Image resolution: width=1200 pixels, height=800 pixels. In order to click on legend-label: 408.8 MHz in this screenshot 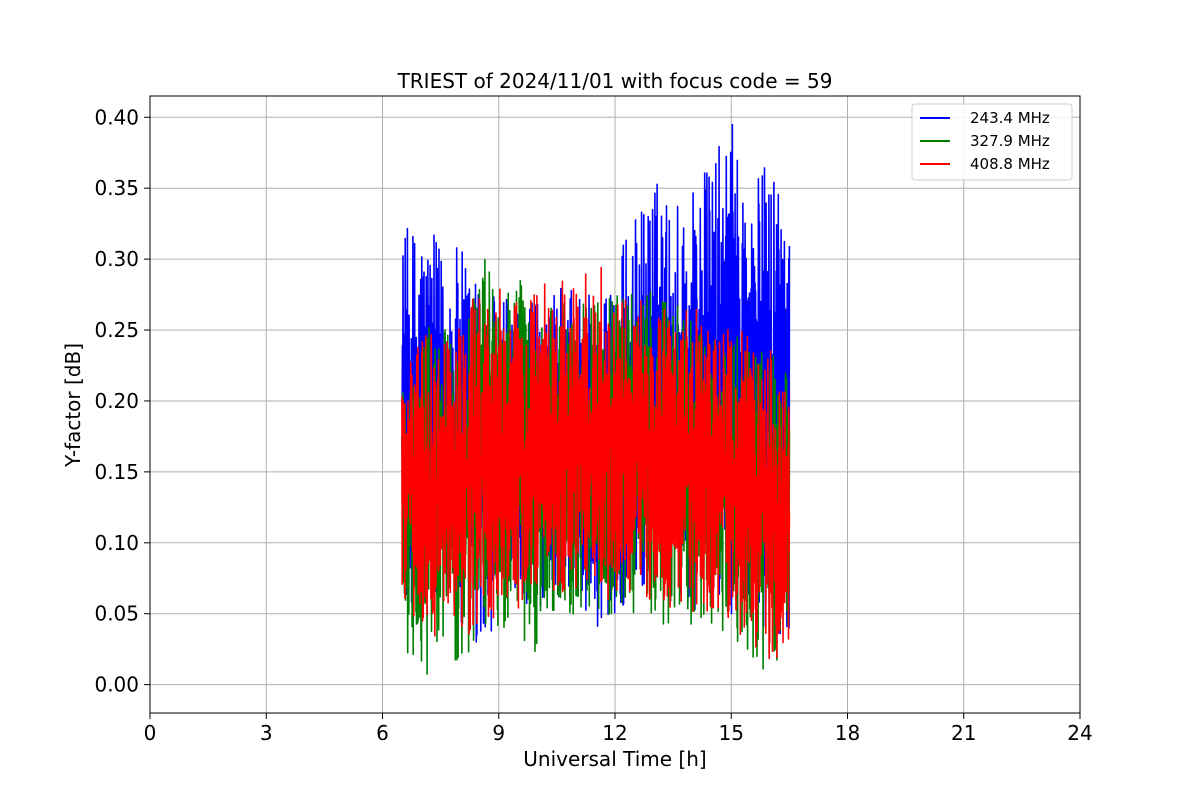, I will do `click(1010, 164)`.